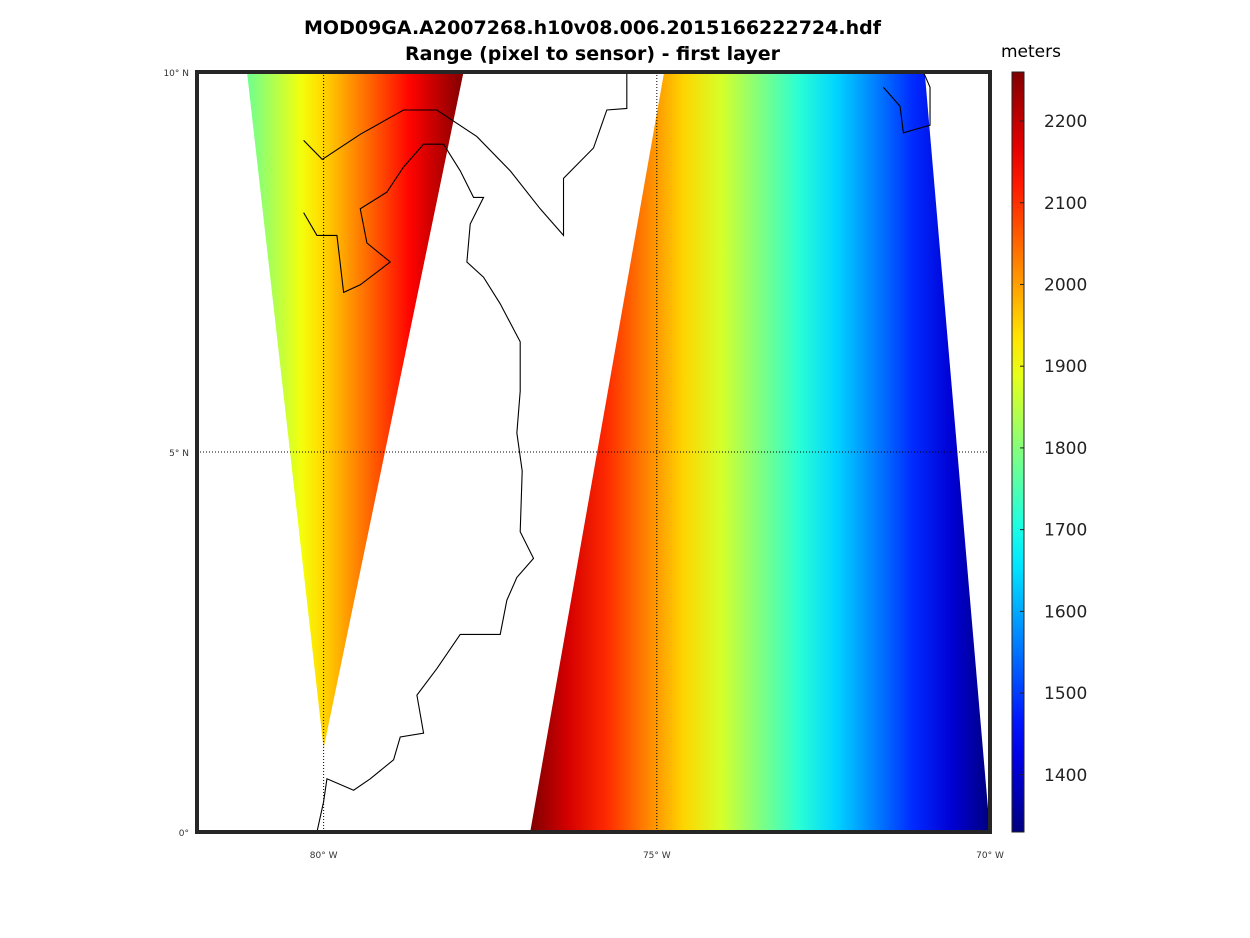 This screenshot has height=938, width=1250. What do you see at coordinates (179, 454) in the screenshot?
I see `lat-tick-label: 5° N` at bounding box center [179, 454].